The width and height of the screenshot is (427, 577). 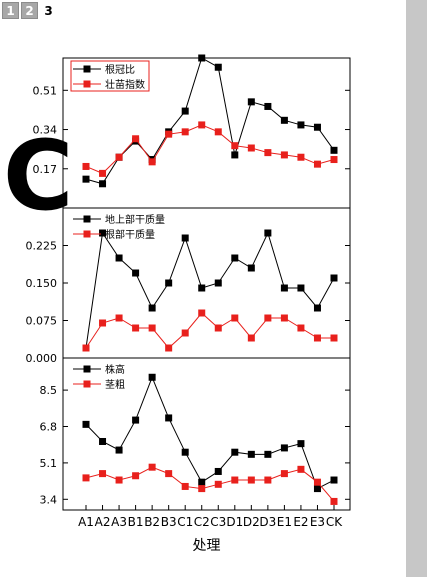 What do you see at coordinates (202, 522) in the screenshot?
I see `x-tick-label: C2` at bounding box center [202, 522].